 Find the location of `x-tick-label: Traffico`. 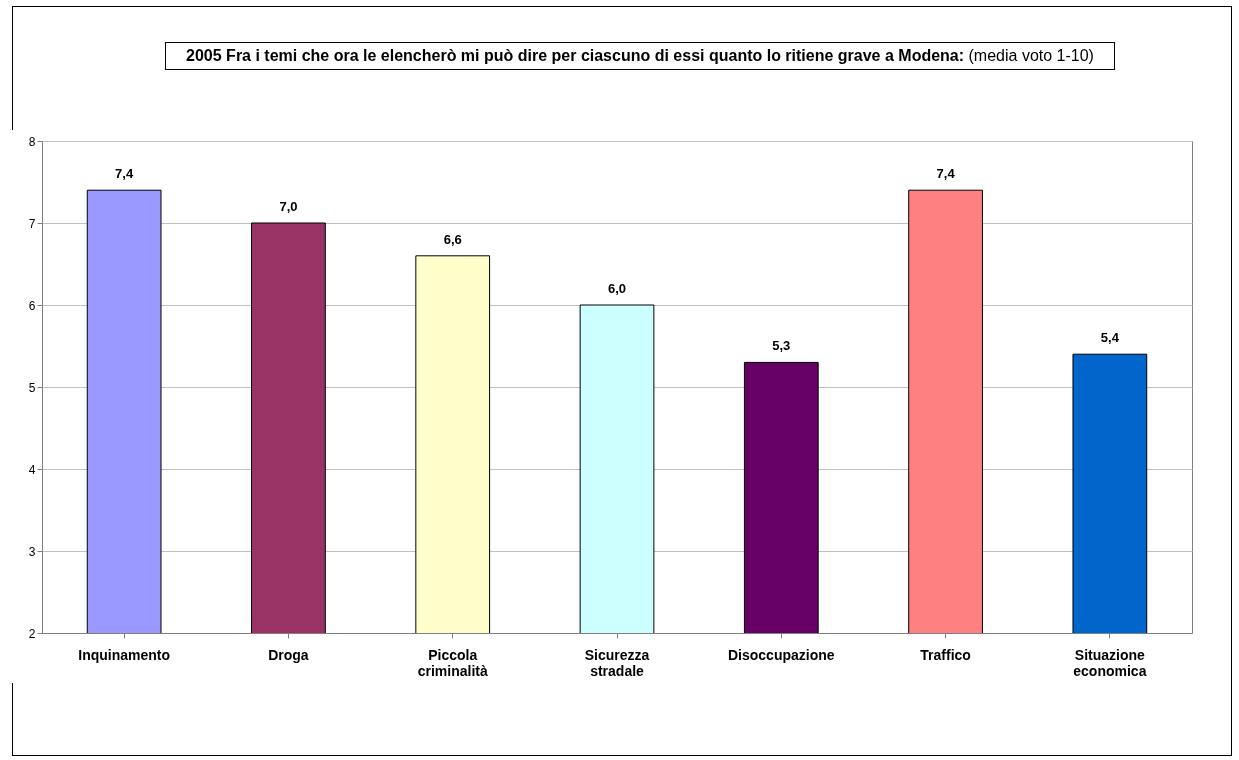

x-tick-label: Traffico is located at coordinates (945, 654).